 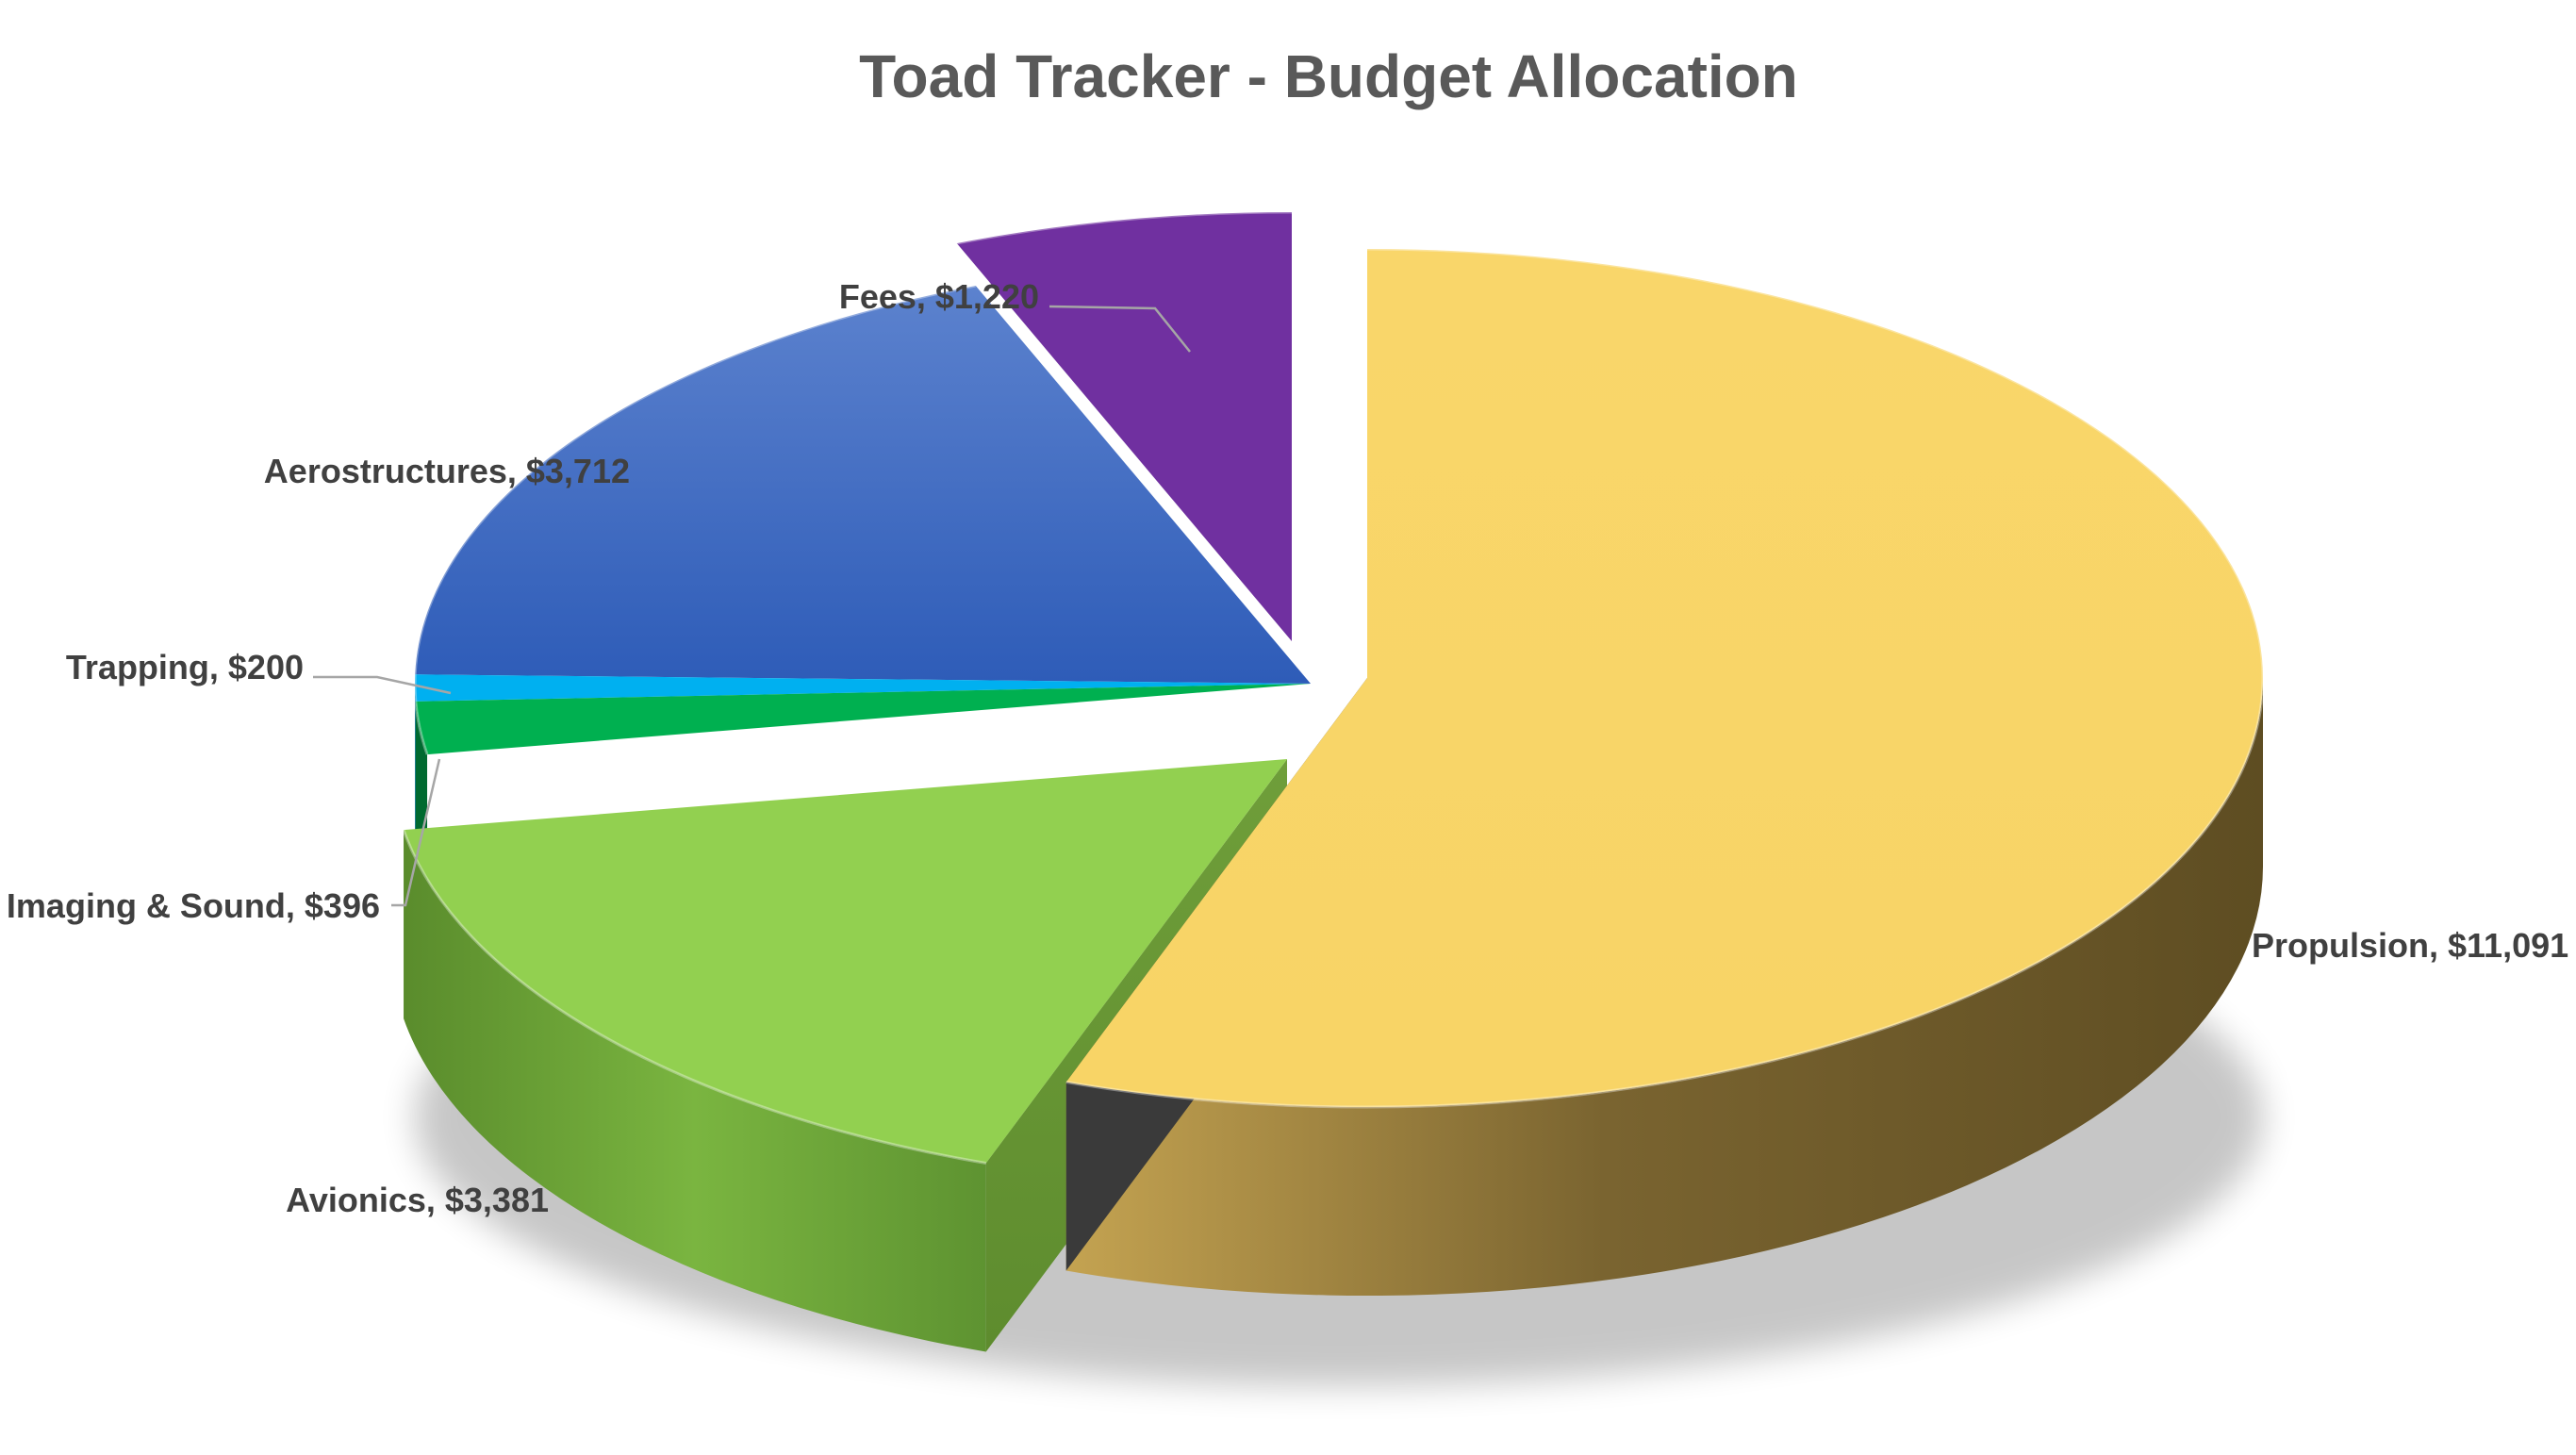 What do you see at coordinates (694, 998) in the screenshot?
I see `slice-rim-avionics` at bounding box center [694, 998].